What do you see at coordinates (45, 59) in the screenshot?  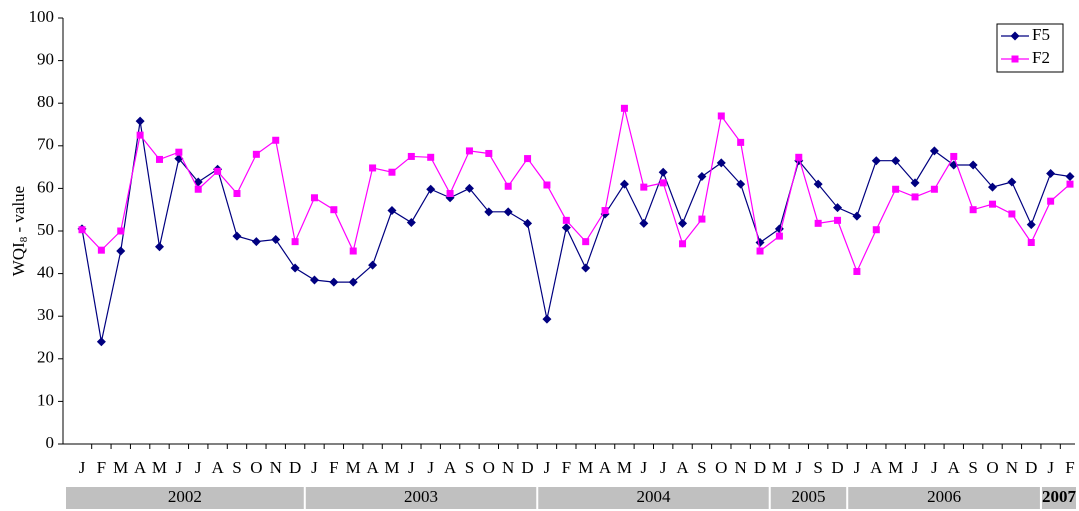 I see `y-tick-label: 90` at bounding box center [45, 59].